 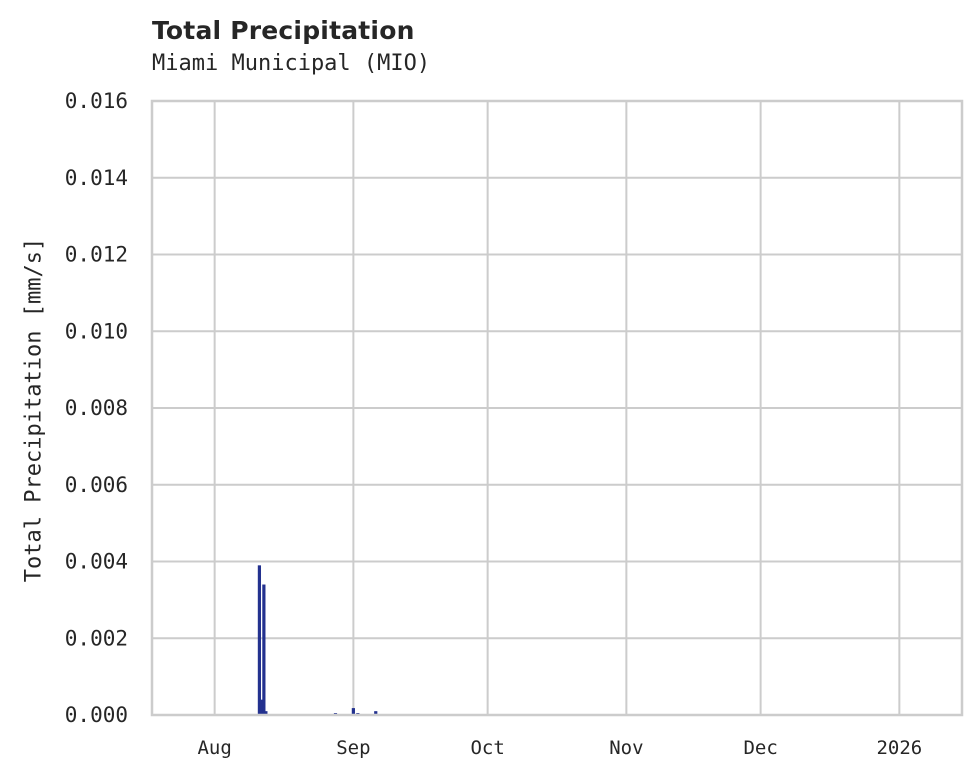 What do you see at coordinates (96, 485) in the screenshot?
I see `y-tick-label: 0.006` at bounding box center [96, 485].